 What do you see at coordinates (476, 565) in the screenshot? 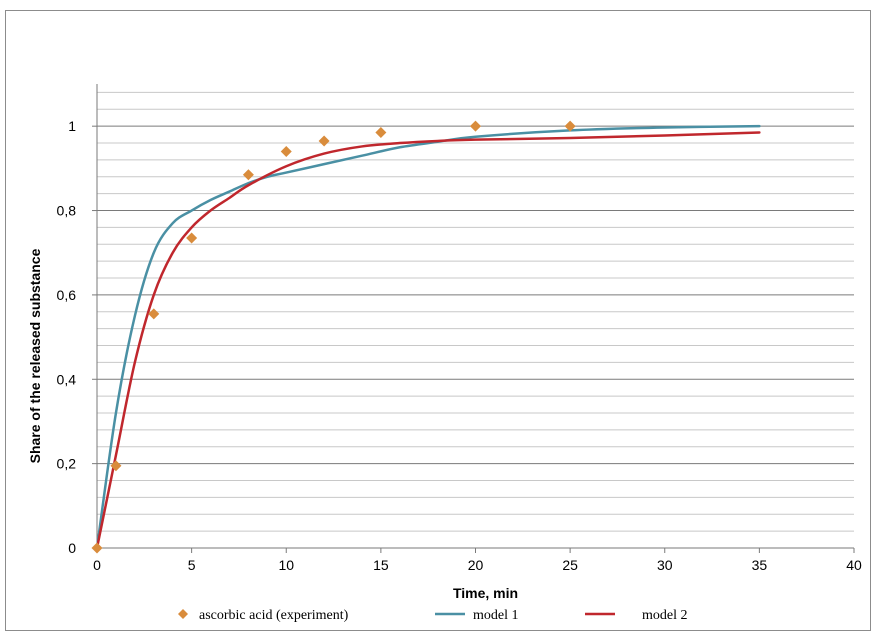
I see `x-tick-label: 20` at bounding box center [476, 565].